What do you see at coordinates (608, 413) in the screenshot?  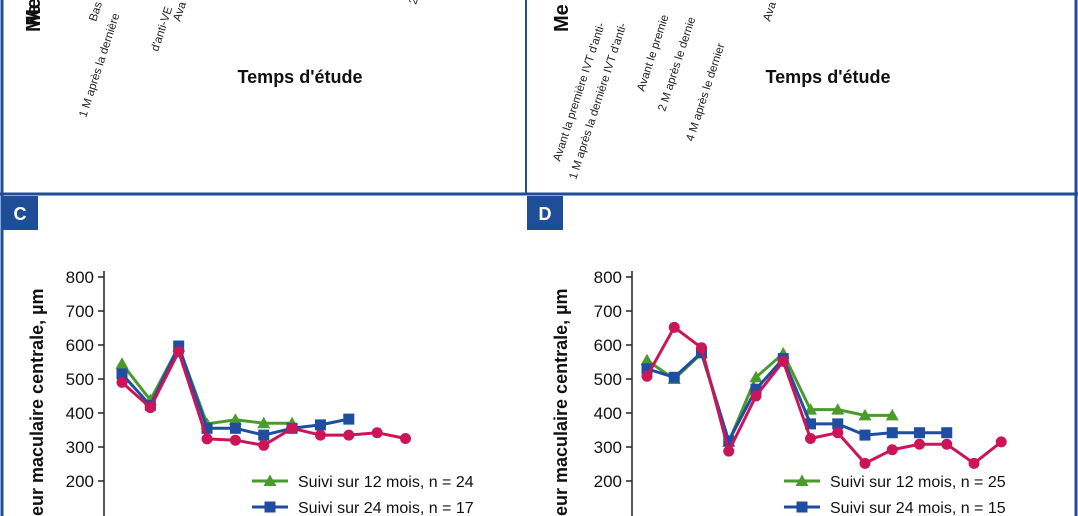 I see `panel-d-ytick-label: 400` at bounding box center [608, 413].